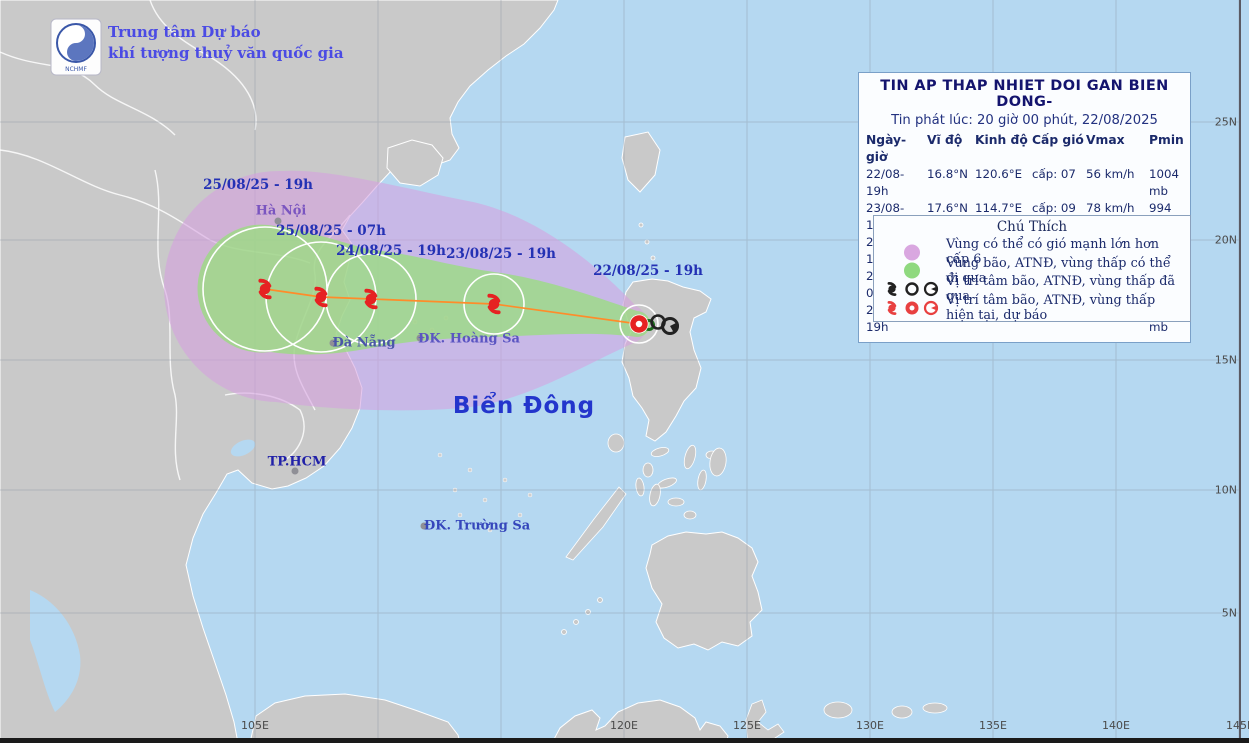 This screenshot has width=1249, height=743. What do you see at coordinates (1058, 270) in the screenshot?
I see `legend-label: Vùng bão, ATNĐ, vùng thấp có thể đi qua` at bounding box center [1058, 270].